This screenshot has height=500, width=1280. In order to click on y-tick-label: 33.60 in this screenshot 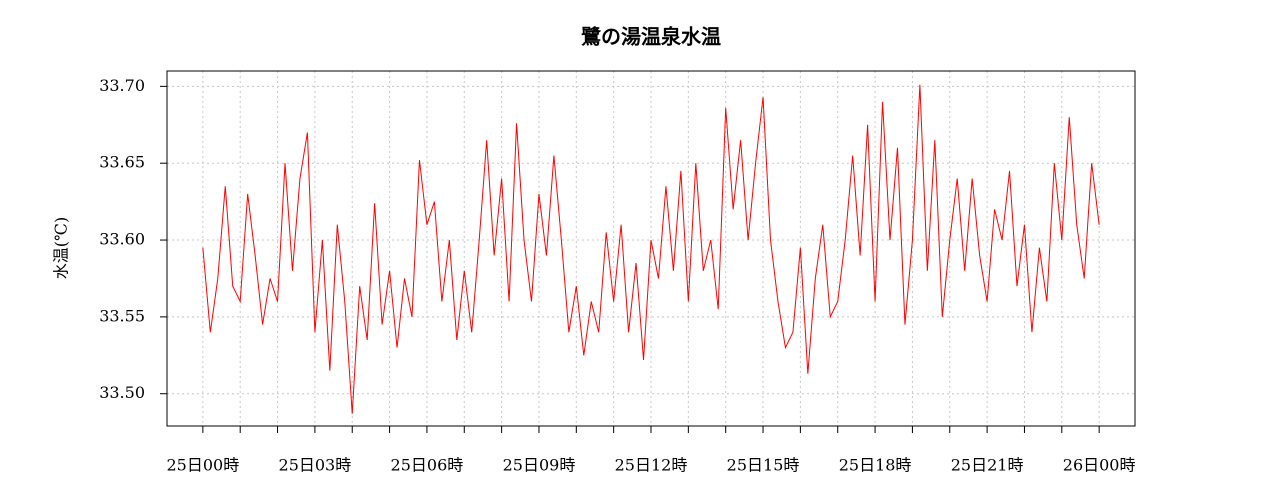, I will do `click(122, 239)`.